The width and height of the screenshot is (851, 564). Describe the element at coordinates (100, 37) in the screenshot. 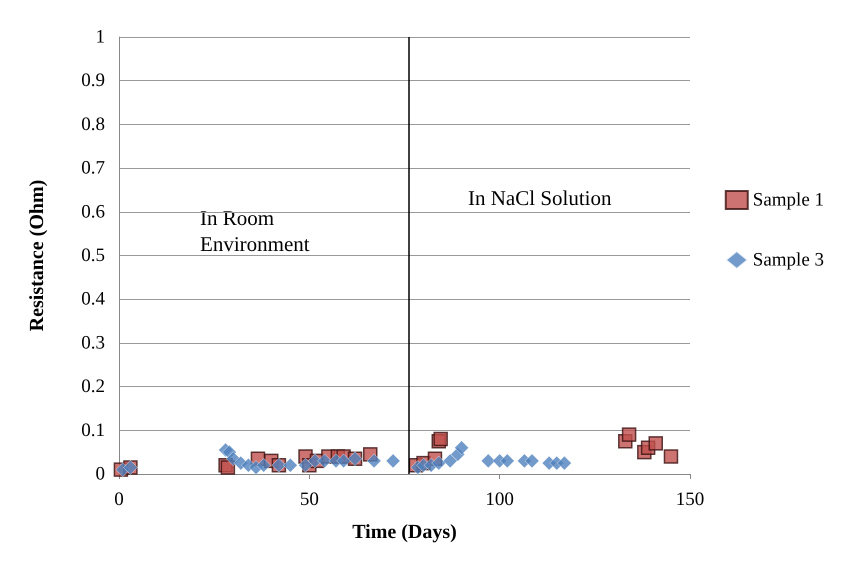

I see `y-tick-label: 1` at that location.